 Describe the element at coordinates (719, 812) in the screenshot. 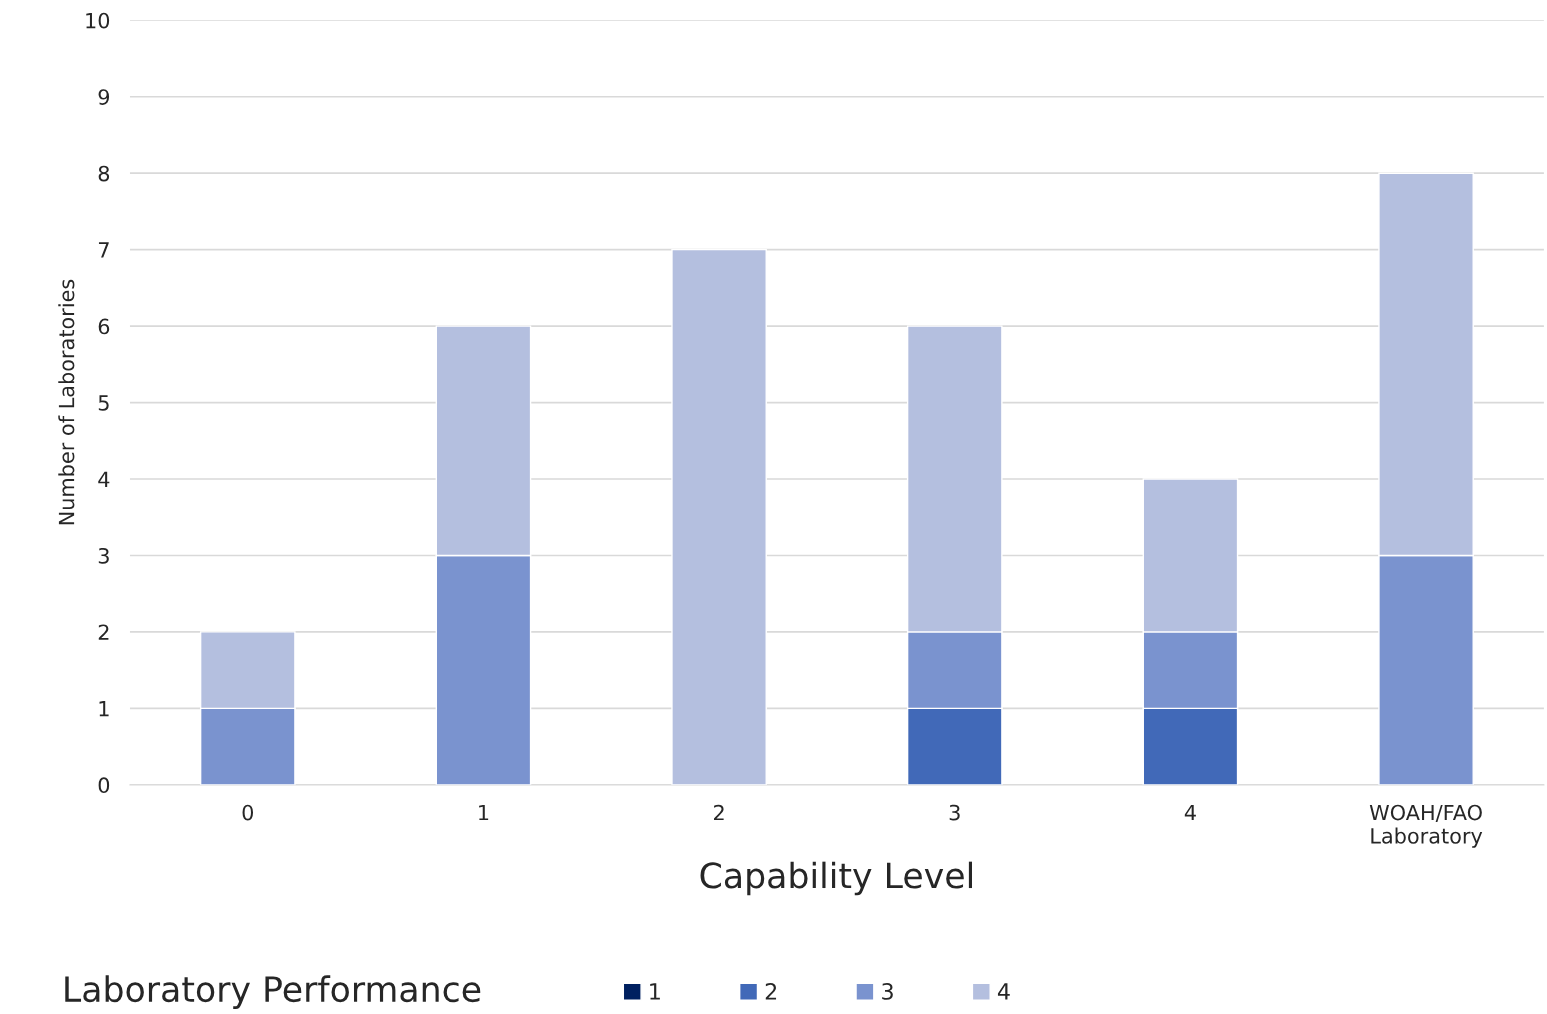

I see `x-tick-label: 2` at that location.